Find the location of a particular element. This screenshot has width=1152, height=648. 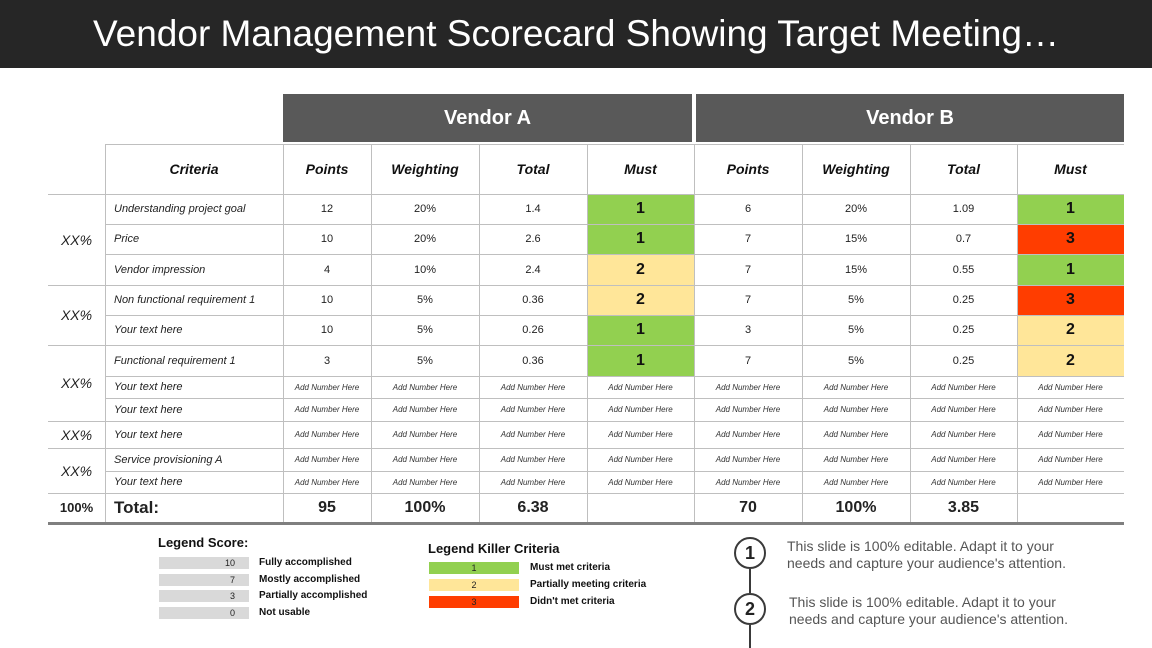

vendor-b-cell: 0.7 is located at coordinates (963, 239).